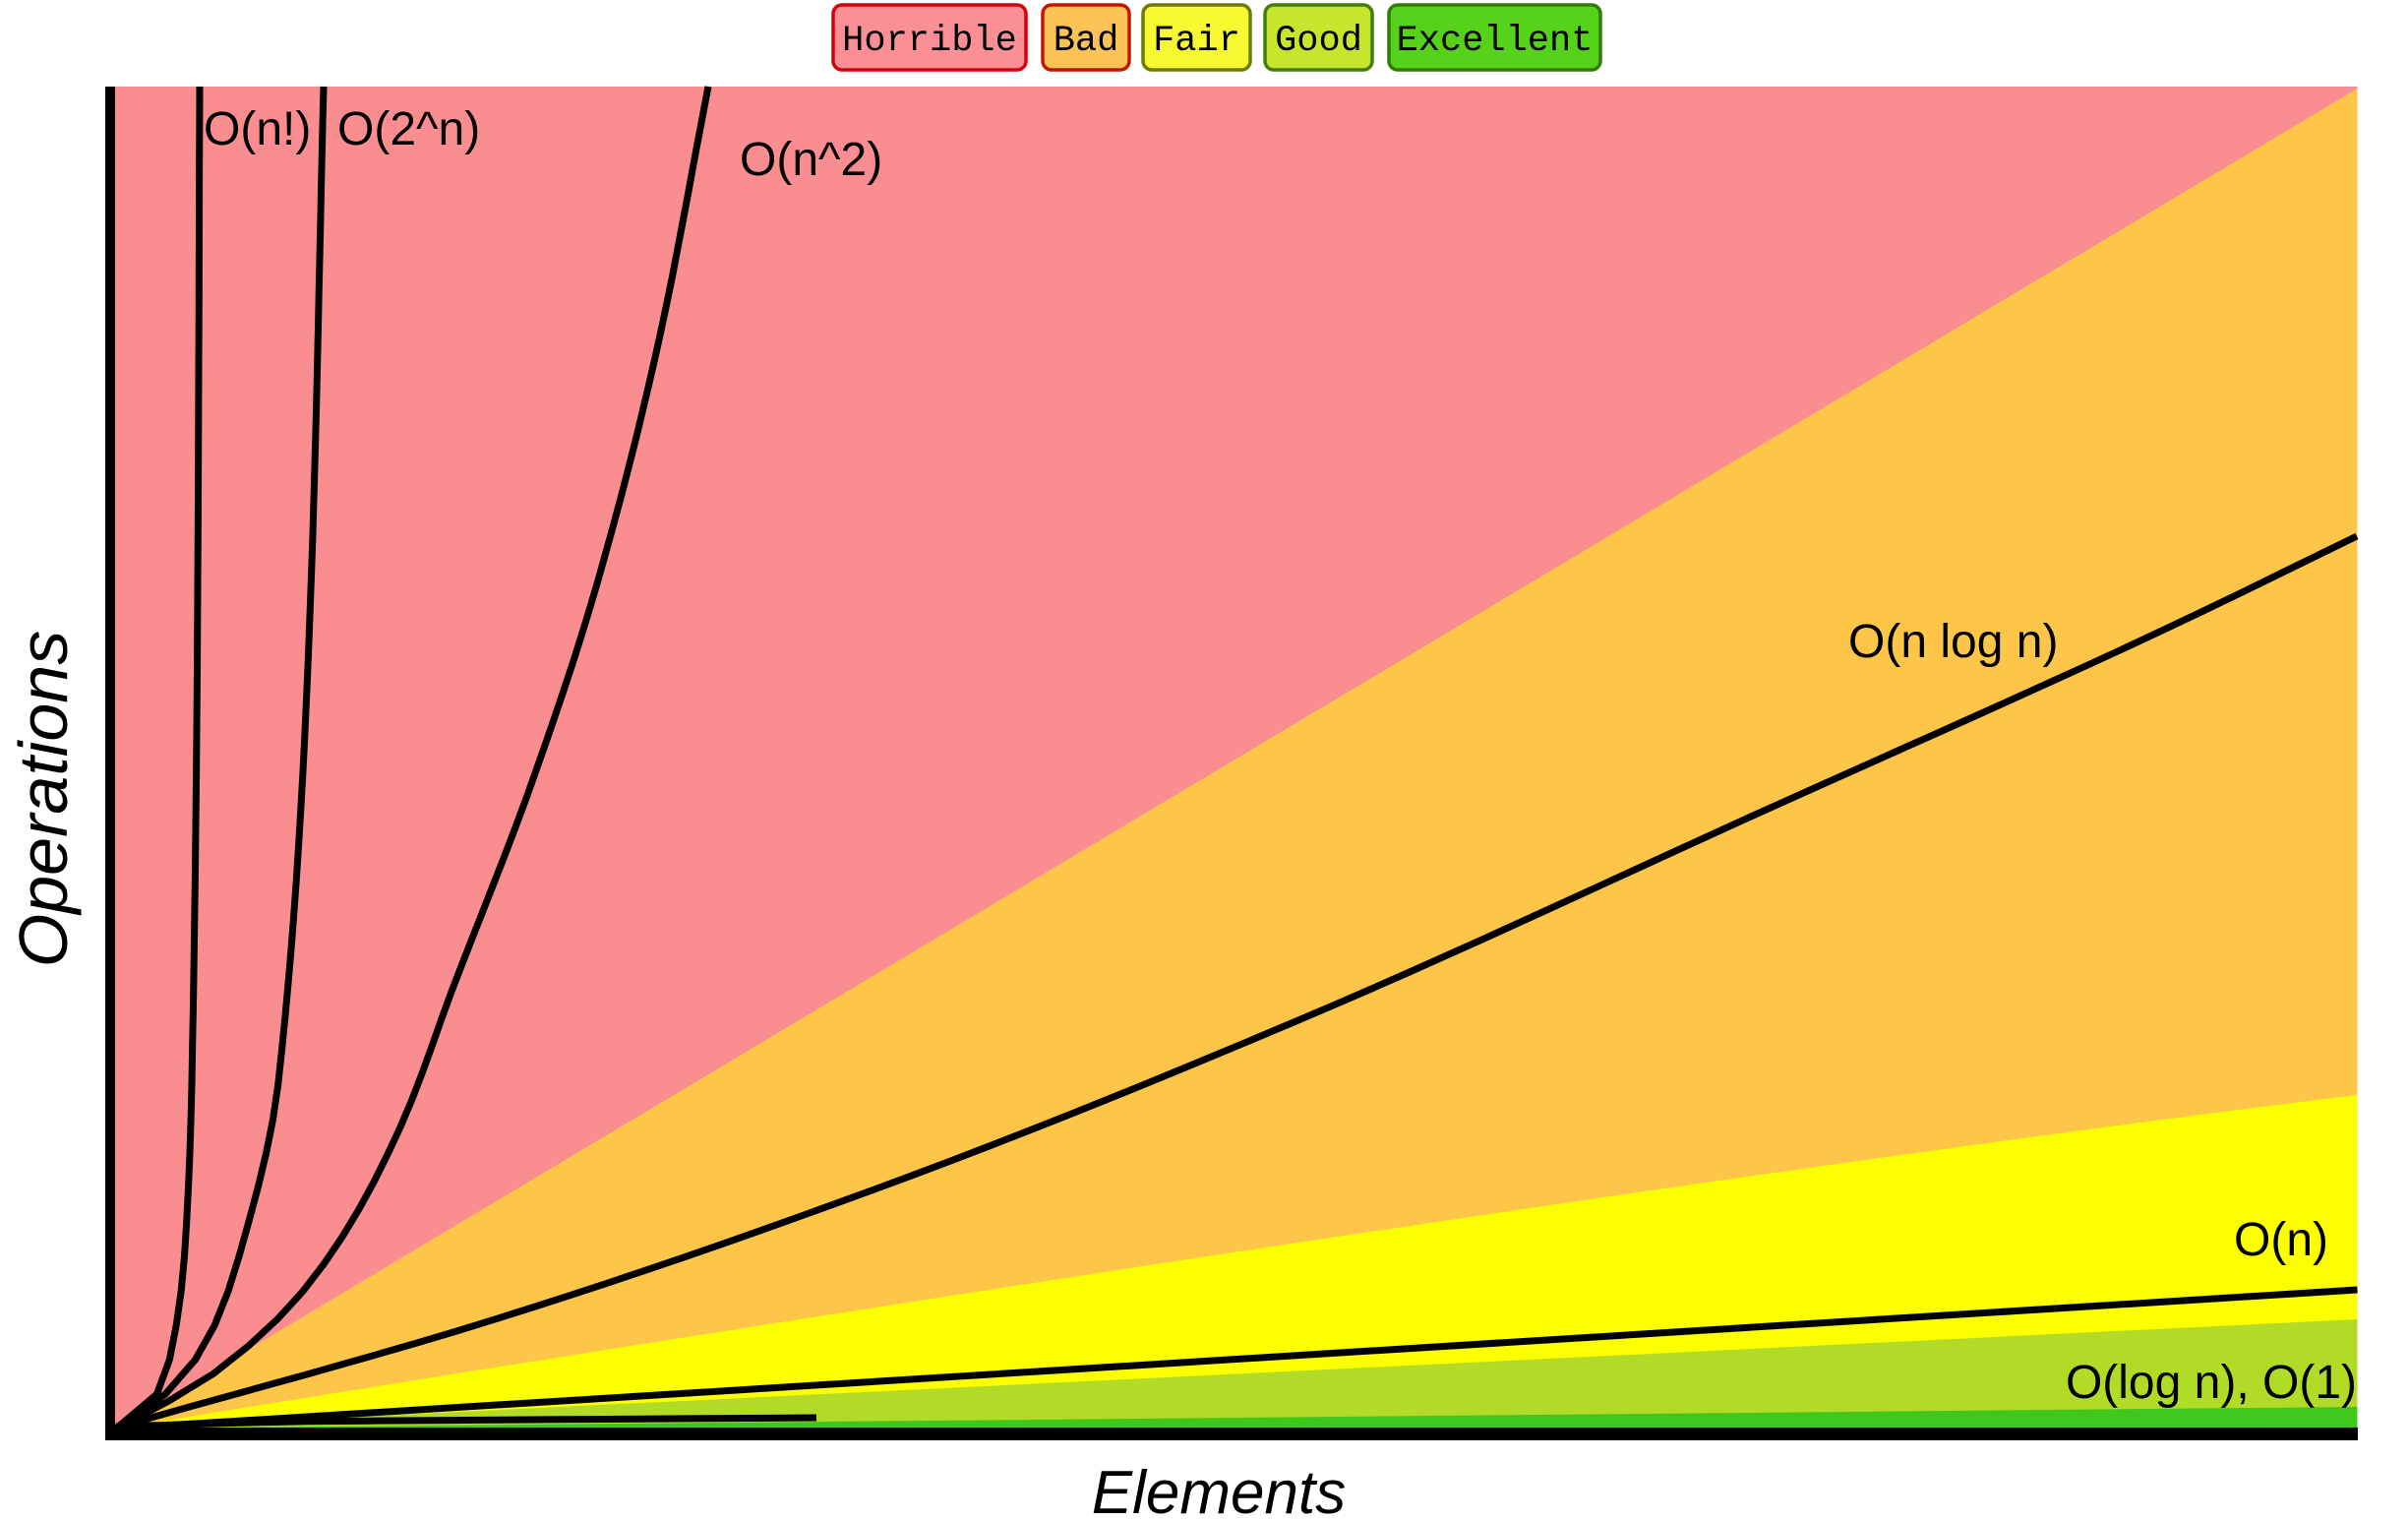  Describe the element at coordinates (1086, 41) in the screenshot. I see `svg-text: Bad` at that location.